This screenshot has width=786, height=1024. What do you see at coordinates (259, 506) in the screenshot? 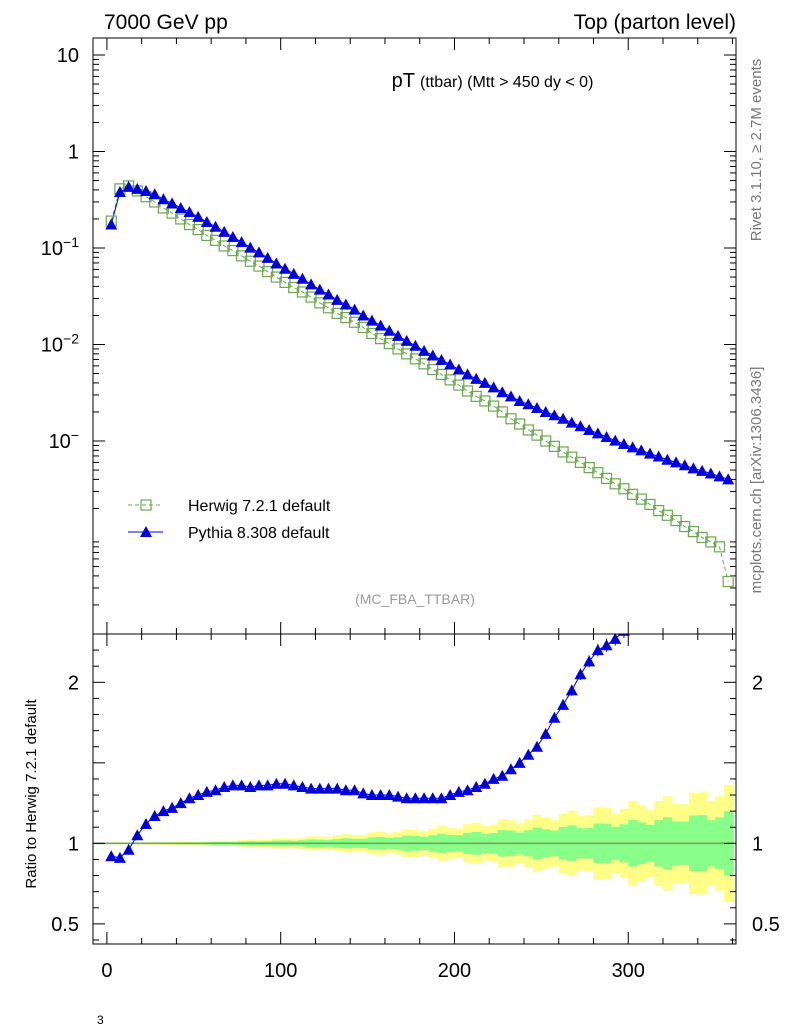
I see `legend-label-herwig: Herwig 7.2.1 default` at bounding box center [259, 506].